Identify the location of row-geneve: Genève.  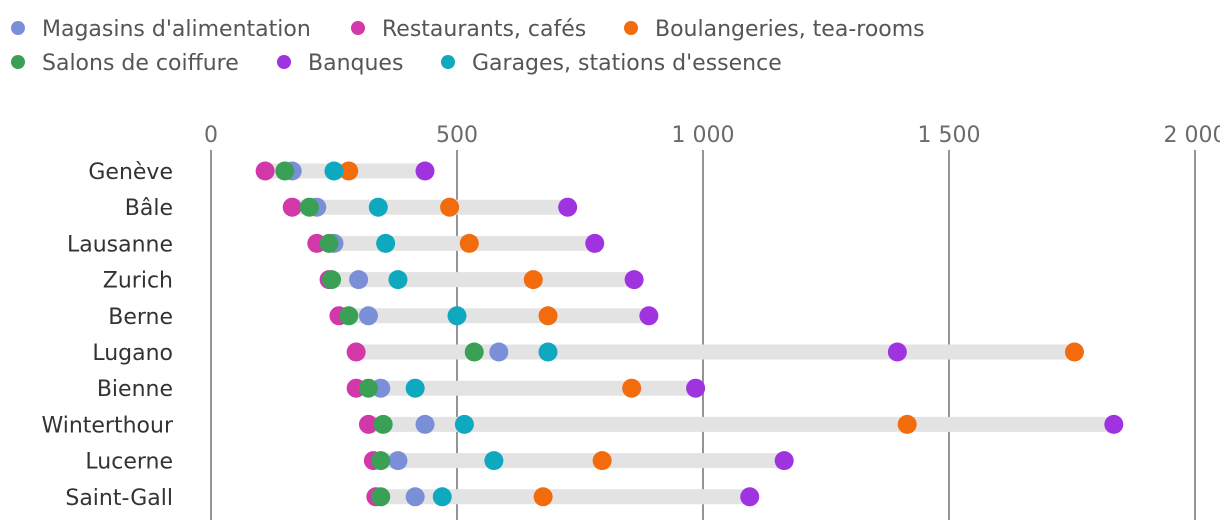
(261, 172).